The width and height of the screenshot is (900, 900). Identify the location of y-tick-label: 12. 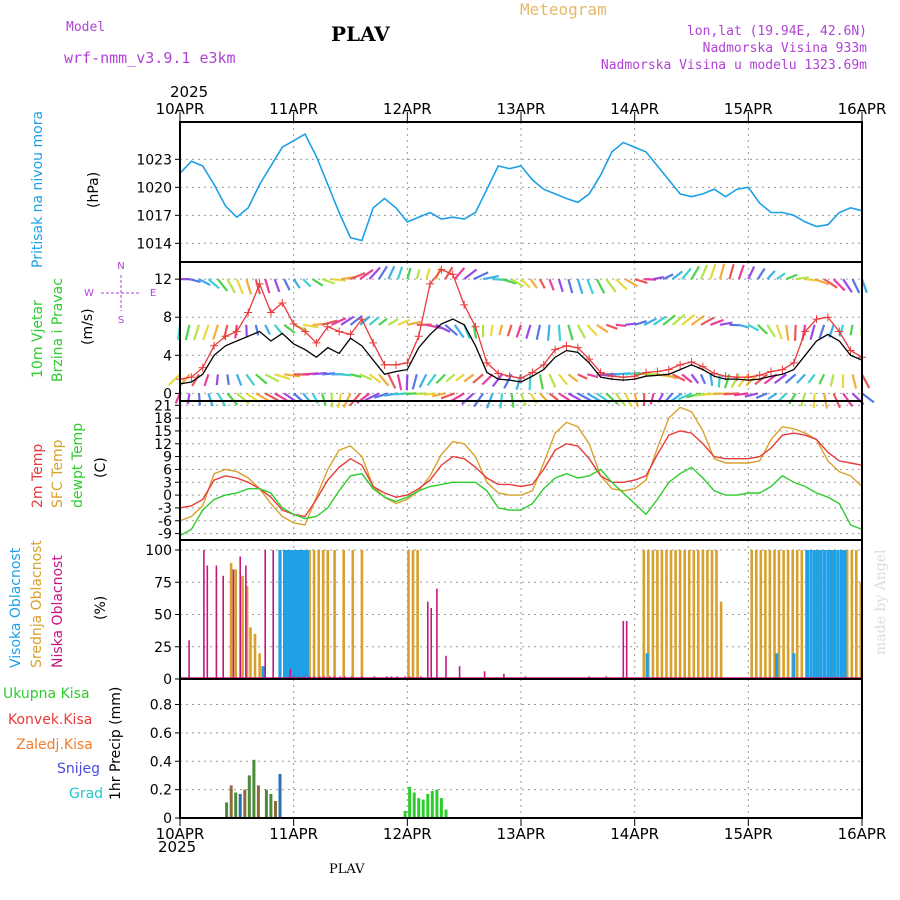
(163, 280).